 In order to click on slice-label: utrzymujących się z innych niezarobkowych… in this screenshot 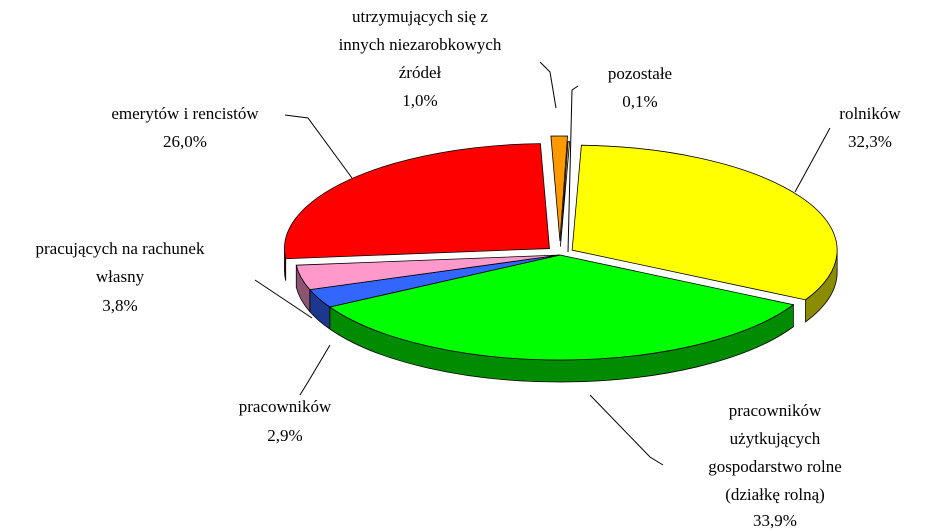, I will do `click(420, 44)`.